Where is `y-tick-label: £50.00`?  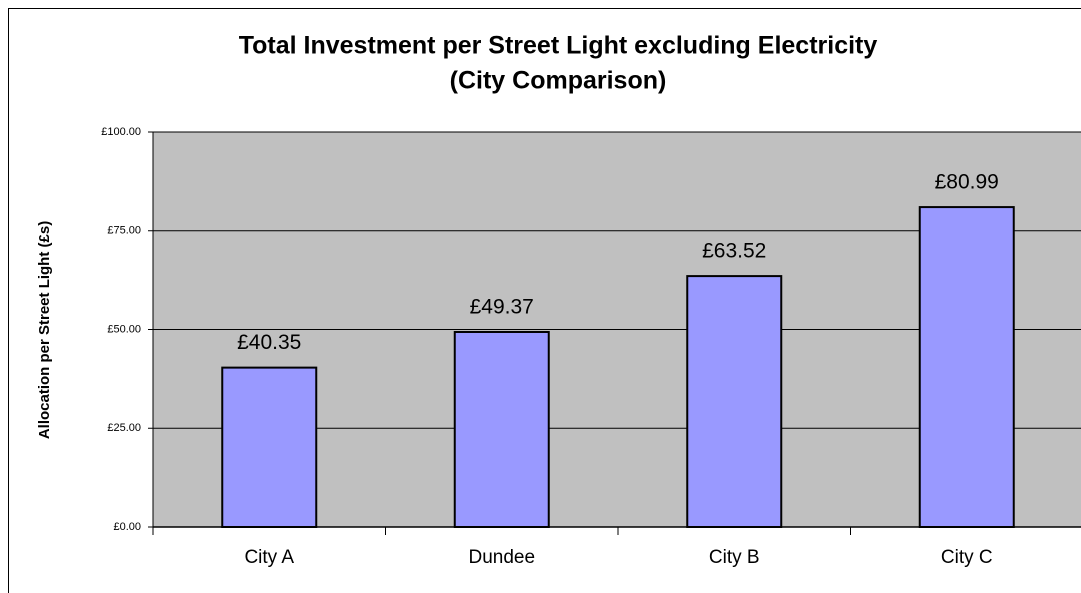
y-tick-label: £50.00 is located at coordinates (124, 329).